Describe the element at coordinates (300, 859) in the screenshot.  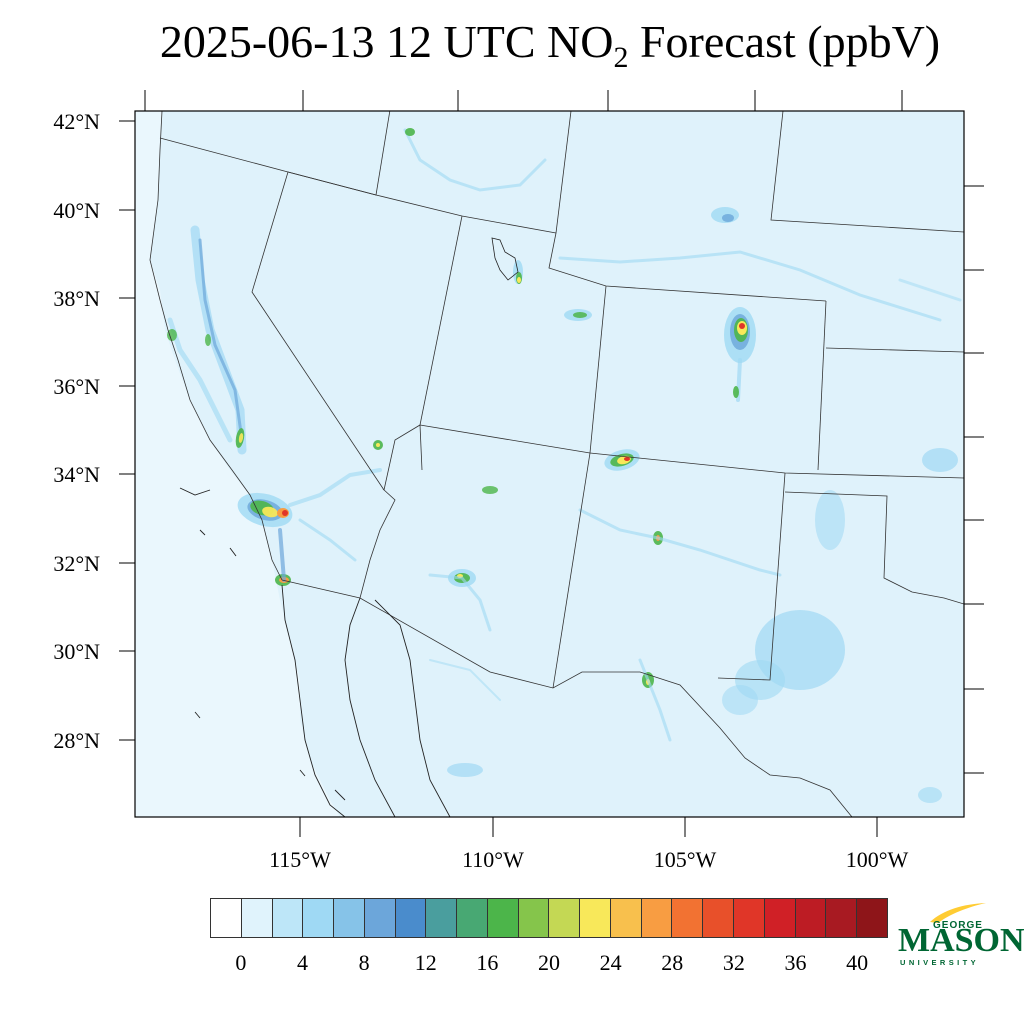
I see `lon-label-115w: 115°W` at that location.